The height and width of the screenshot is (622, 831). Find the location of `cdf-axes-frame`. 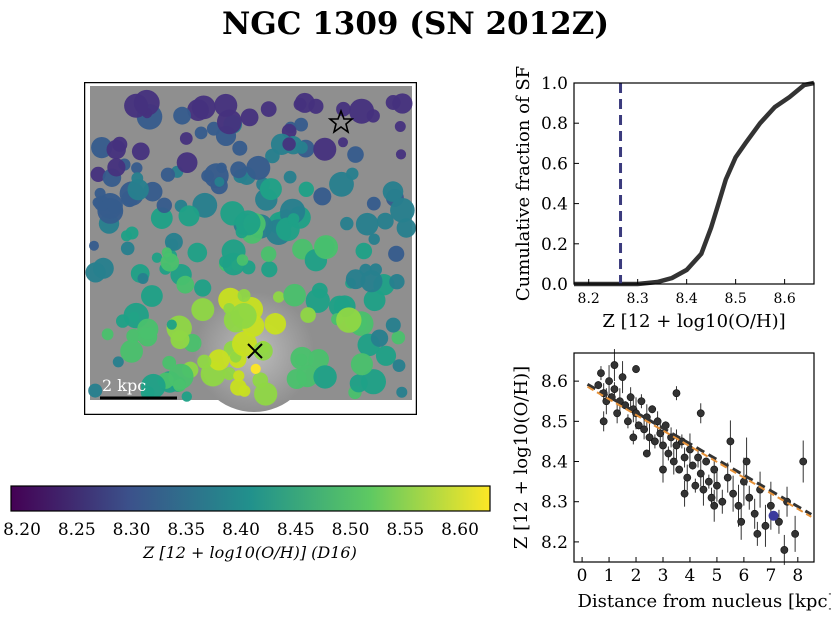

cdf-axes-frame is located at coordinates (694, 183).